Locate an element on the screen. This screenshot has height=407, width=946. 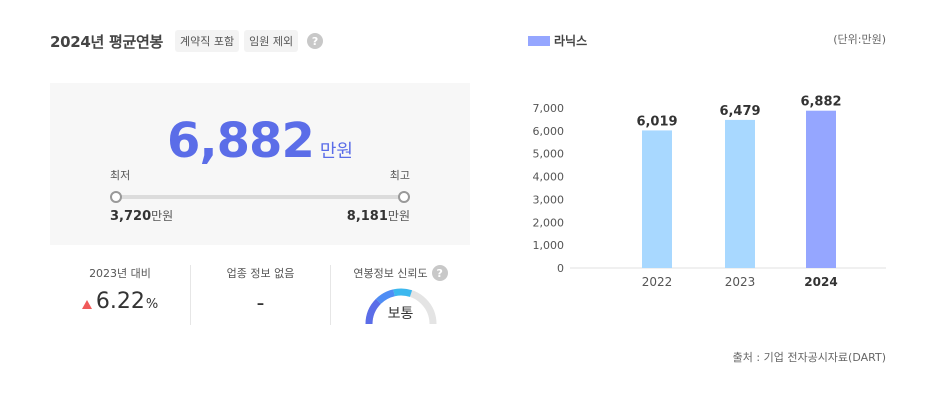
bar-2023 is located at coordinates (740, 193).